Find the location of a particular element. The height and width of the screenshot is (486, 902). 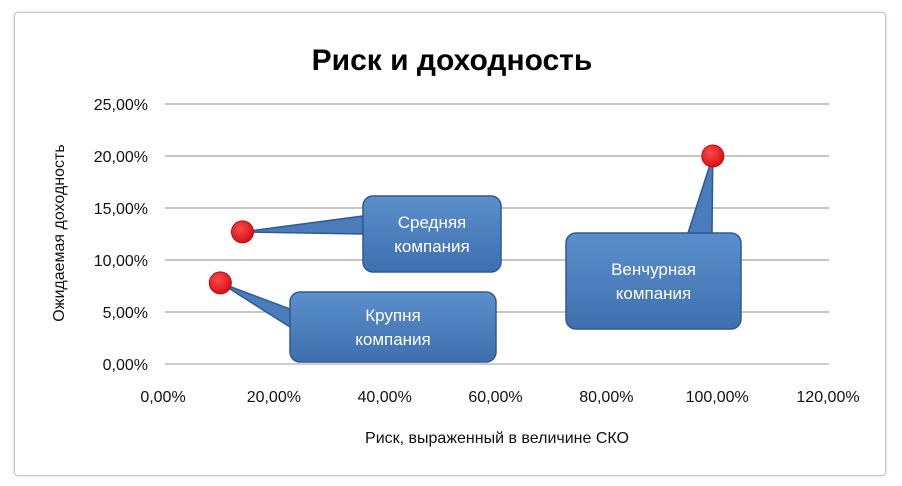

y-axis-label: Ожидаемая доходность is located at coordinates (59, 232).